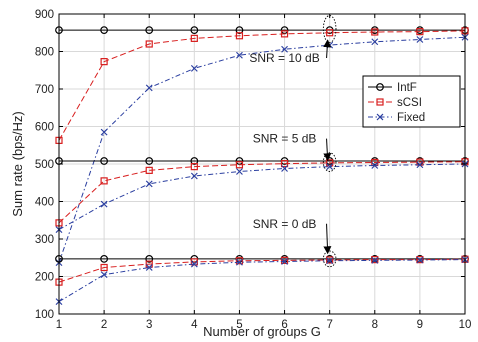 The image size is (478, 342). Describe the element at coordinates (104, 325) in the screenshot. I see `x-tick-label: 2` at that location.